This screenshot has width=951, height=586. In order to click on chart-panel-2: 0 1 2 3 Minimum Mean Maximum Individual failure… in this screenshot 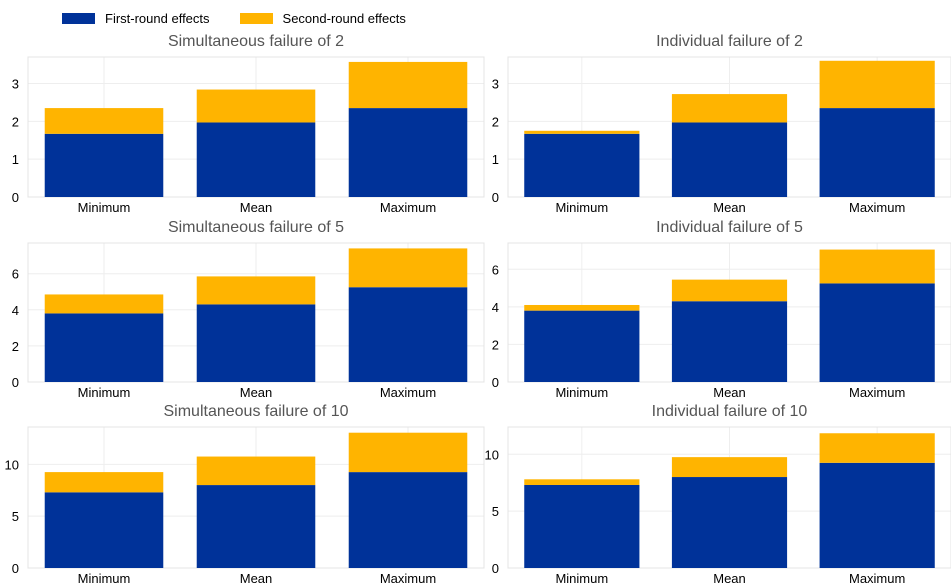, I will do `click(721, 124)`.